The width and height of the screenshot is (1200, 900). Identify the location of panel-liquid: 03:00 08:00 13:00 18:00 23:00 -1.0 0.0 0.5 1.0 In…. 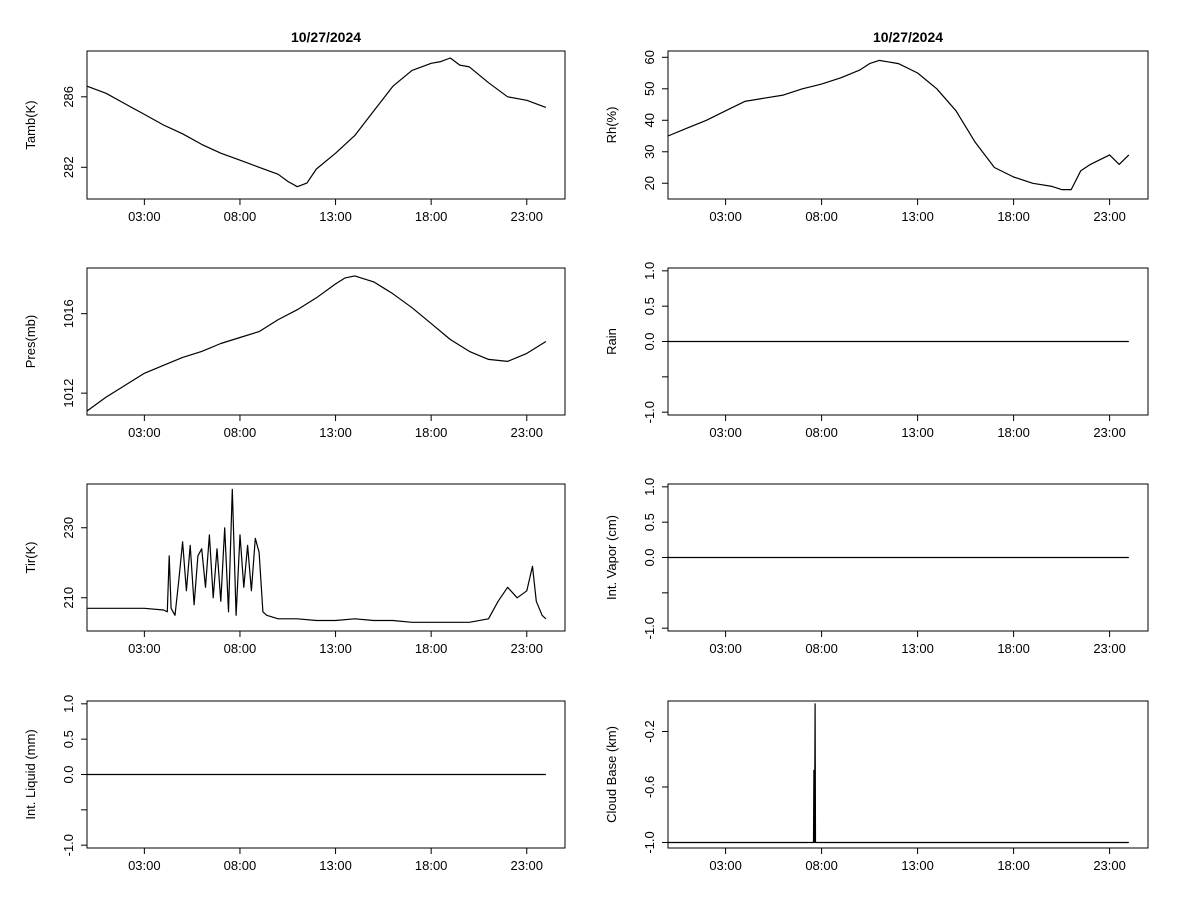
(294, 784).